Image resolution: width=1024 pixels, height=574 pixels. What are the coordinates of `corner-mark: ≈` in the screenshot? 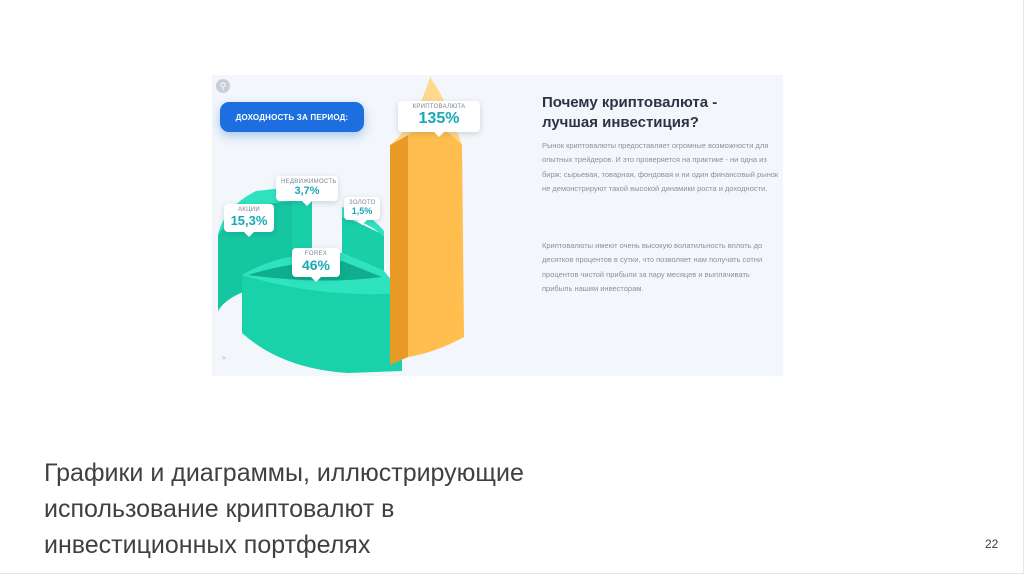 It's located at (224, 358).